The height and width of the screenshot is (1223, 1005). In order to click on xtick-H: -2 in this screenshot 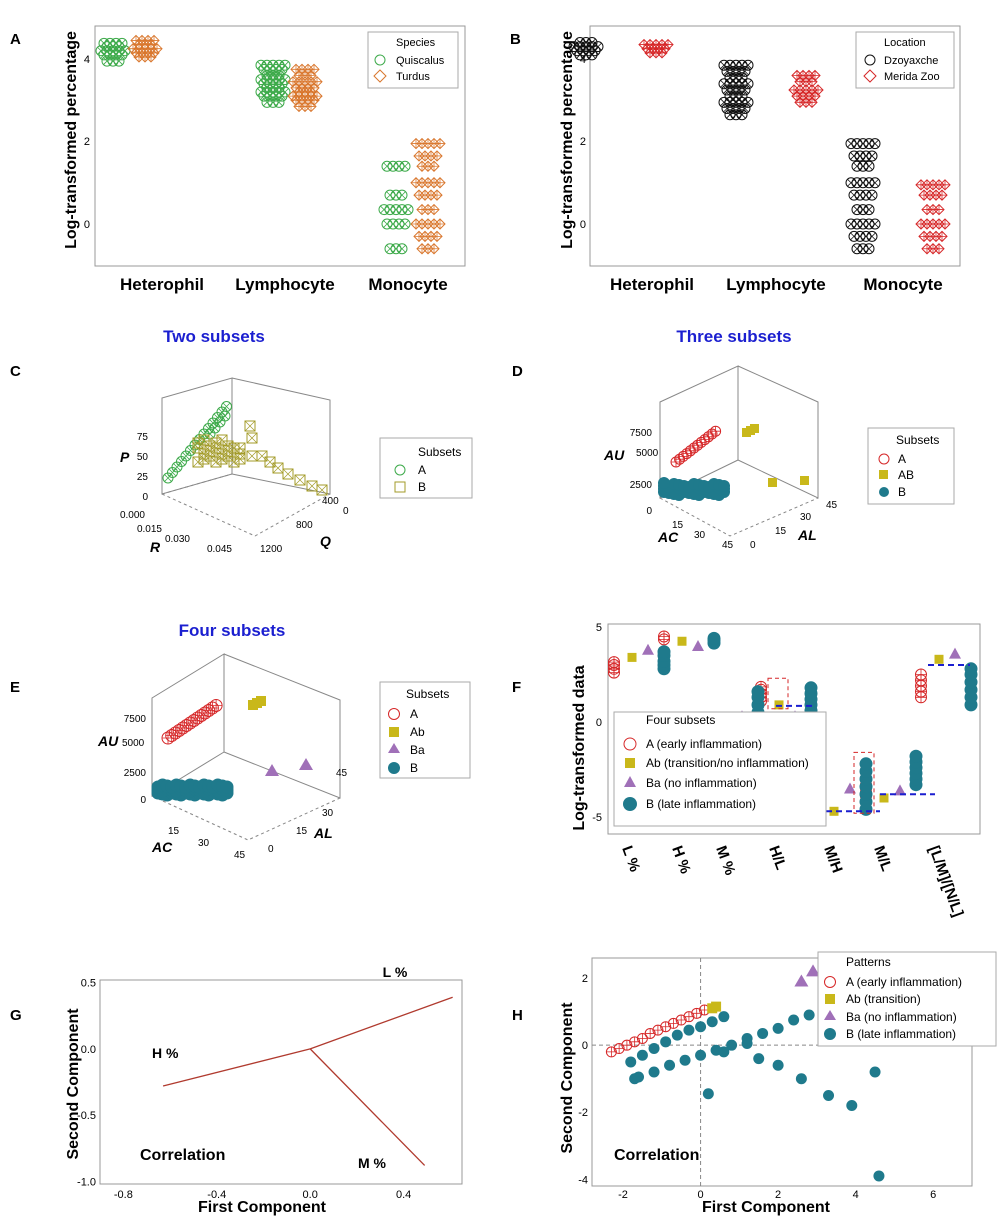, I will do `click(623, 1195)`.